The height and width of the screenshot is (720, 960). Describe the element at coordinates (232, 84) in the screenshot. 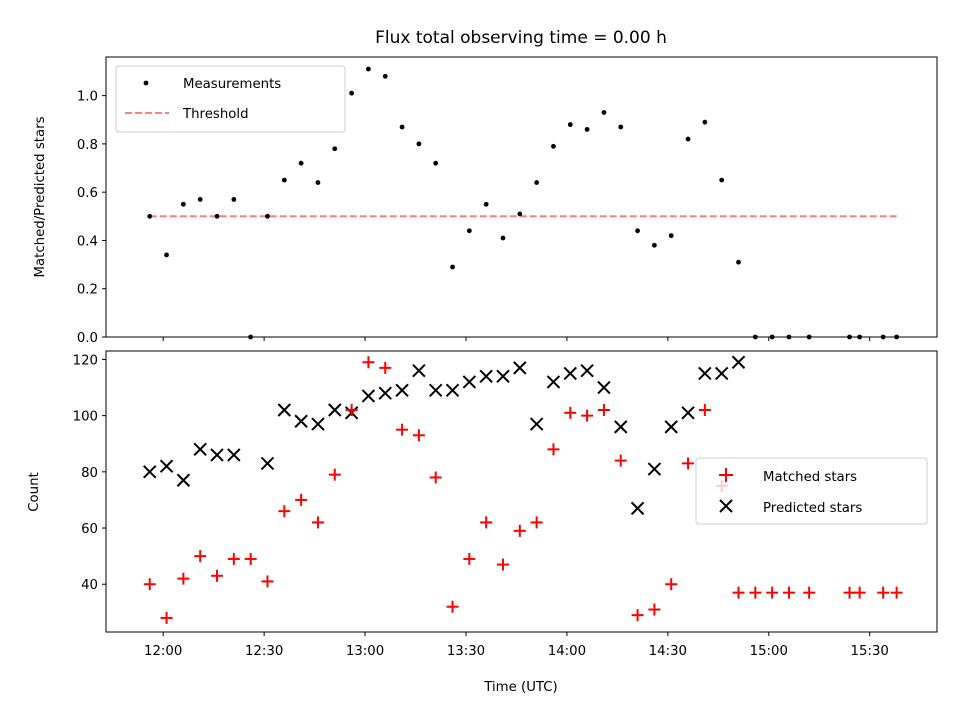

I see `legend-measurements-label: Measurements` at that location.